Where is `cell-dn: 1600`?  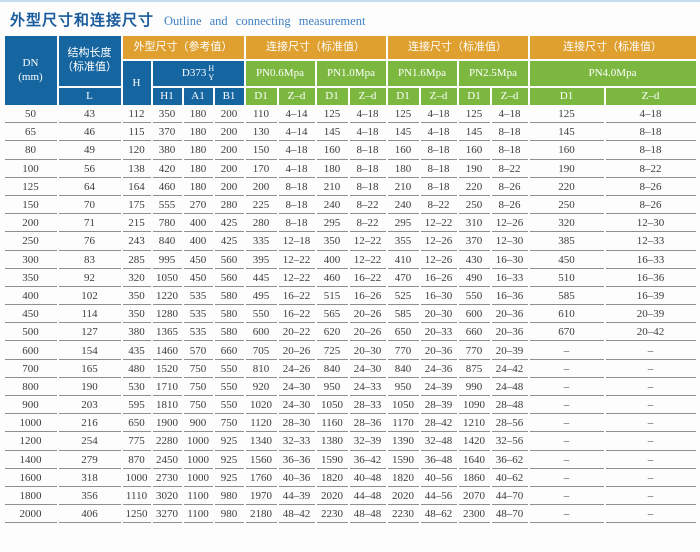 cell-dn: 1600 is located at coordinates (30, 479).